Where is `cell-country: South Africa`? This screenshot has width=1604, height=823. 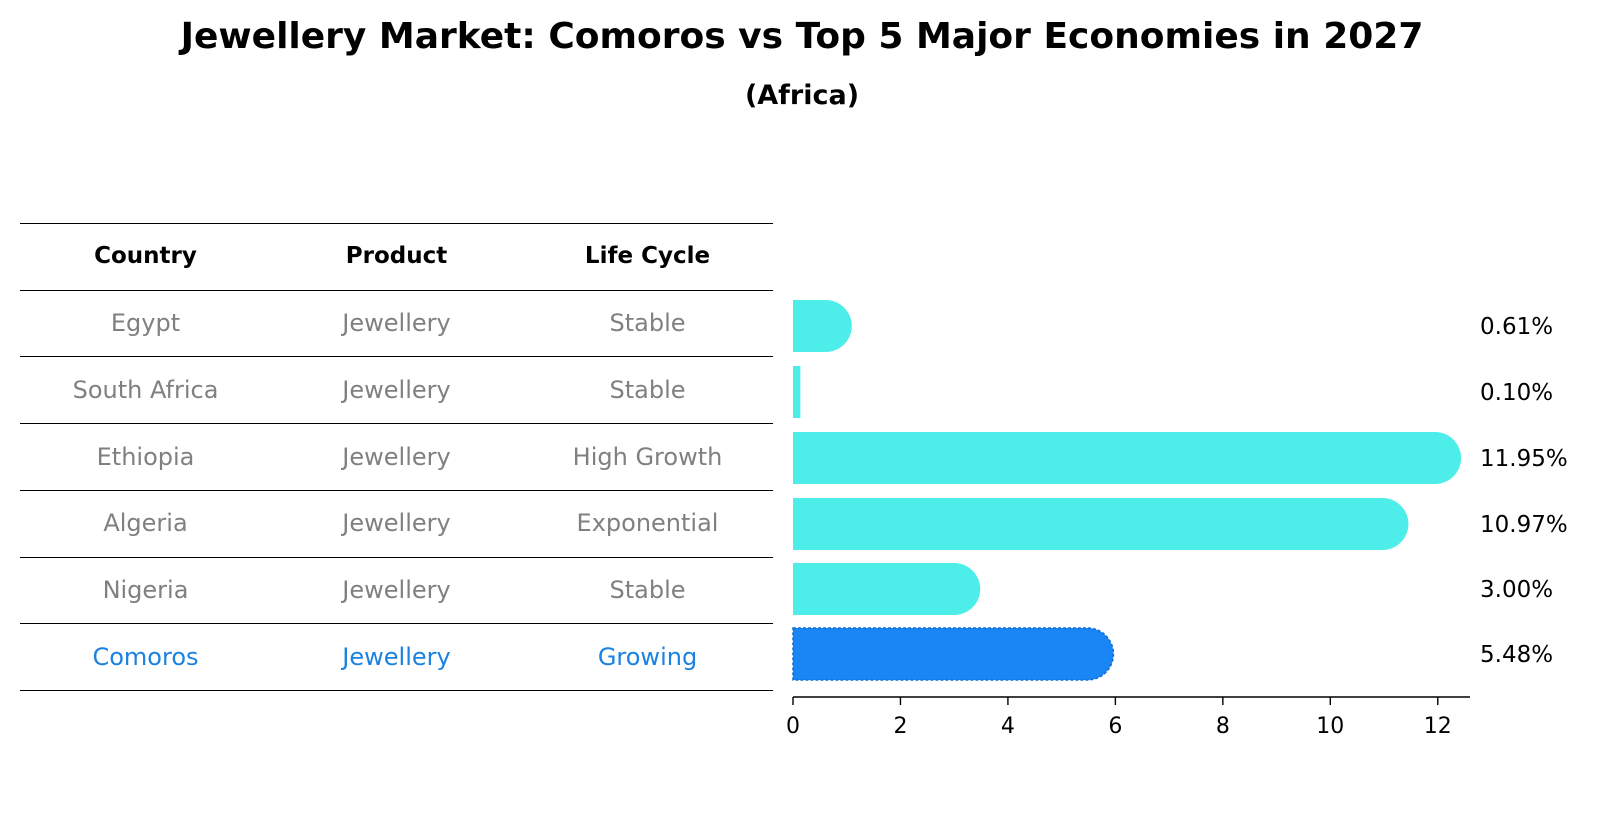
cell-country: South Africa is located at coordinates (145, 389).